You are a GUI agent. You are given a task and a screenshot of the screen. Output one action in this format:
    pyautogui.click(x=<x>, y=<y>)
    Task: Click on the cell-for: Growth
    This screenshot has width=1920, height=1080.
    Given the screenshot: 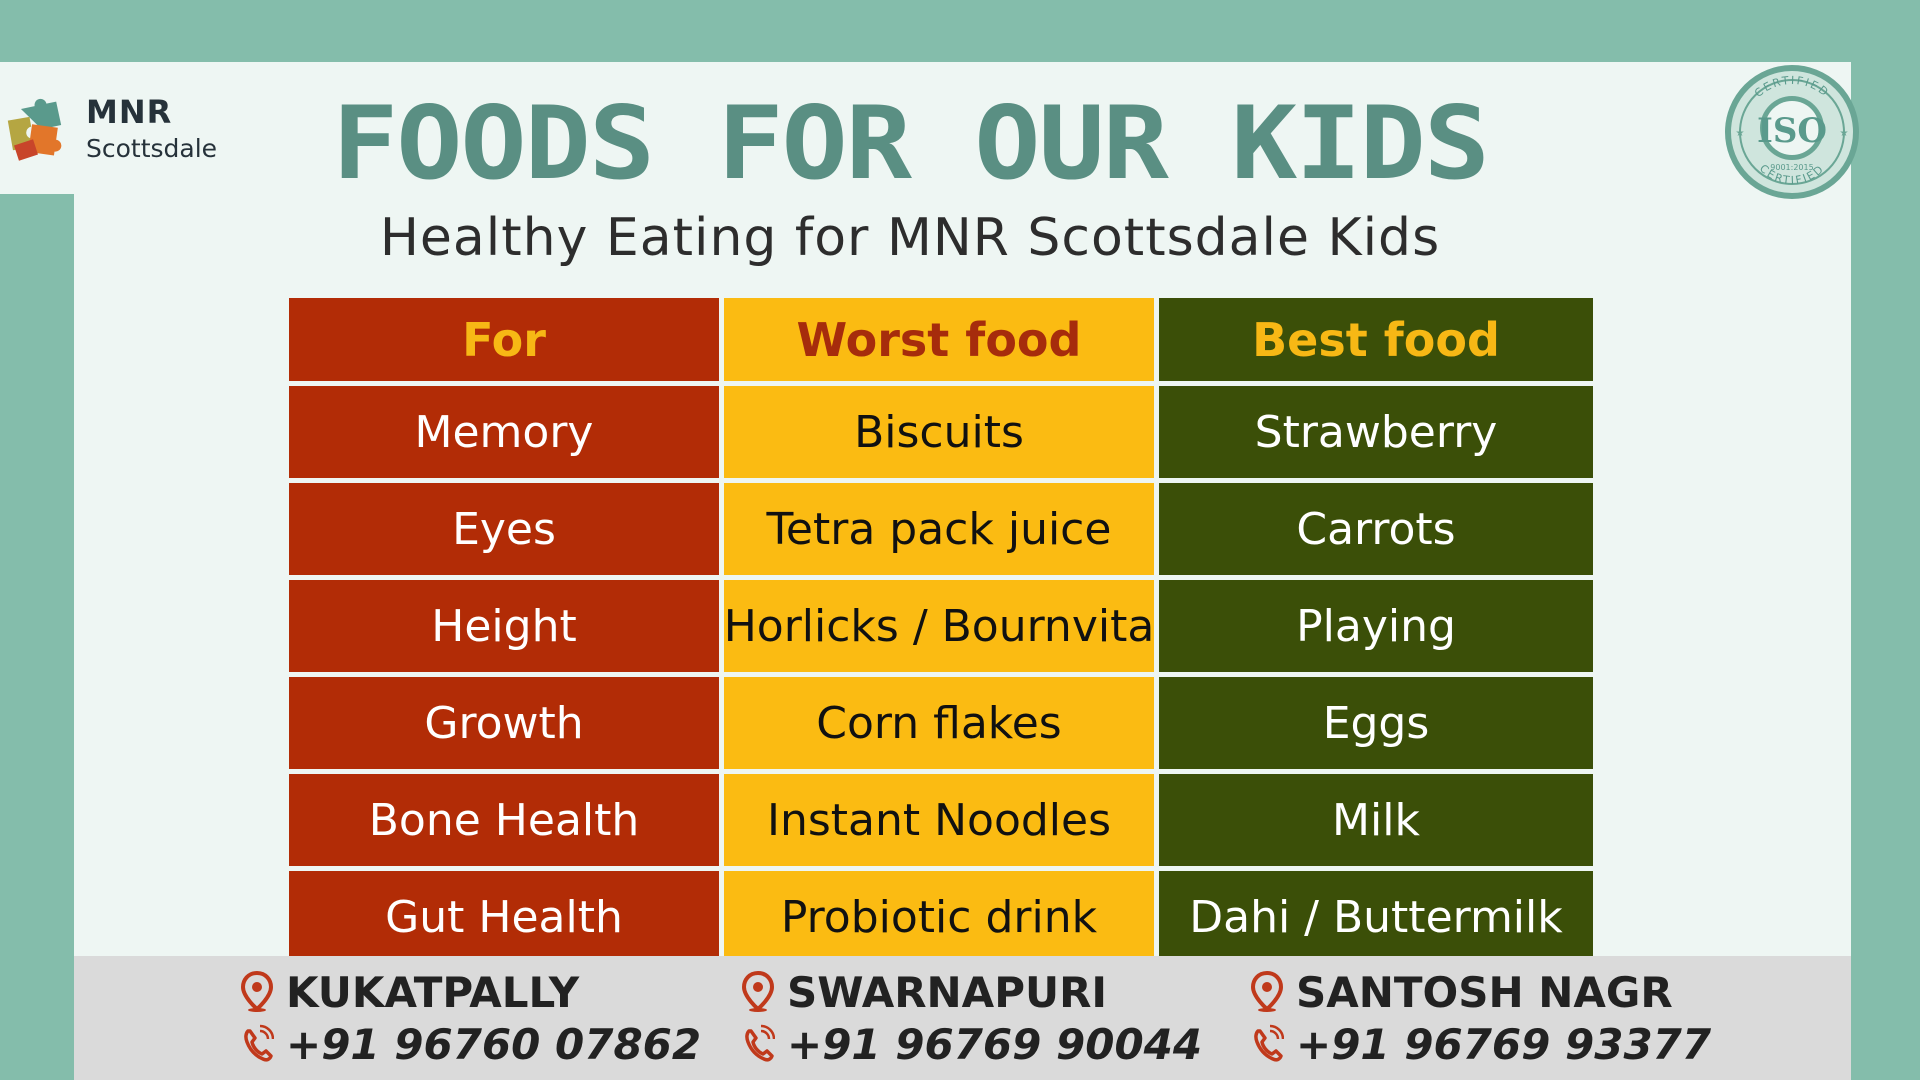 What is the action you would take?
    pyautogui.click(x=504, y=723)
    